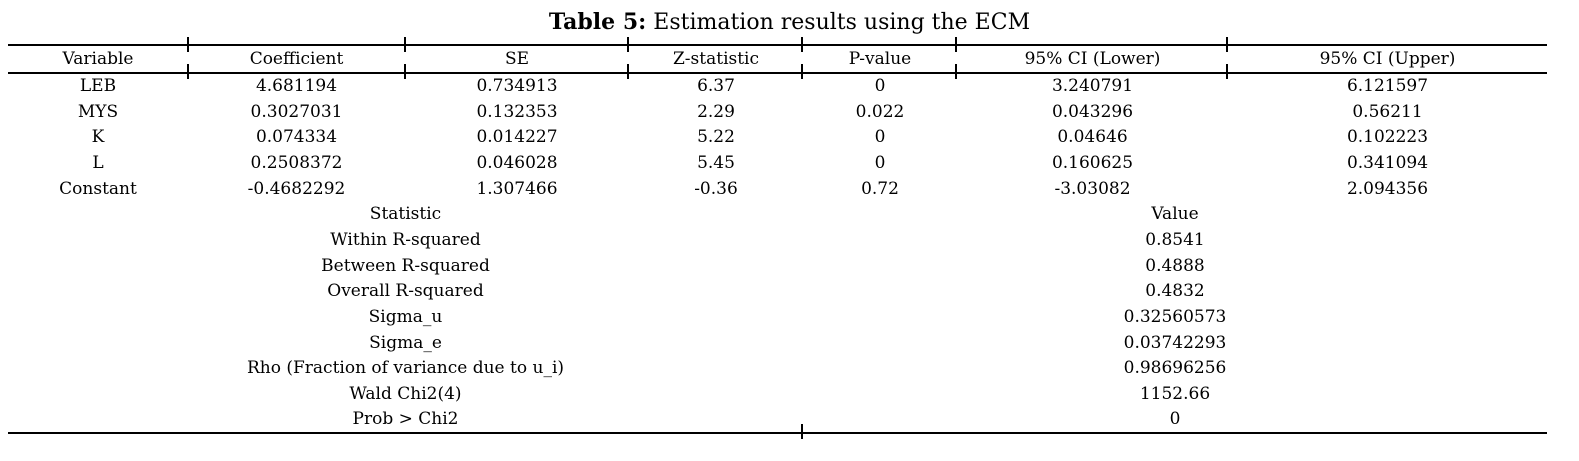  What do you see at coordinates (1092, 188) in the screenshot?
I see `table-cell: -3.03082` at bounding box center [1092, 188].